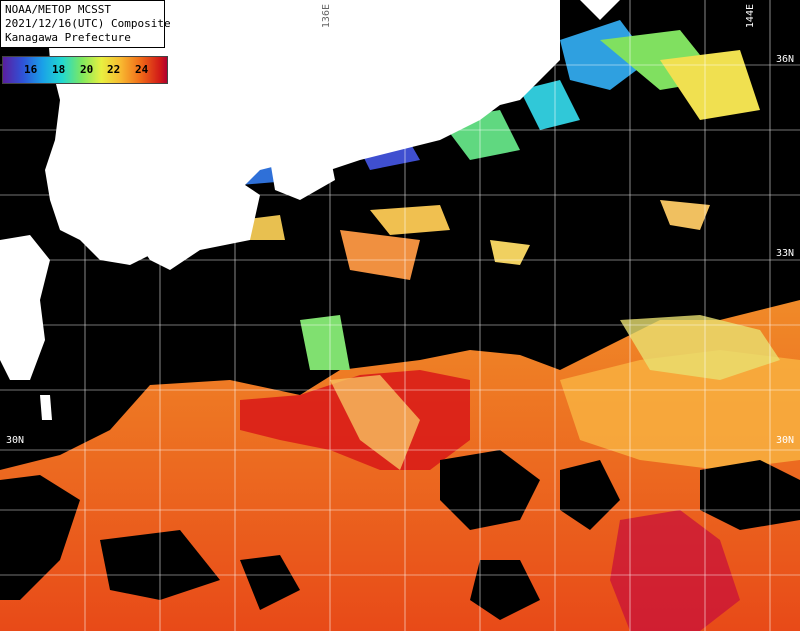  Describe the element at coordinates (190, 222) in the screenshot. I see `shikoku-land` at that location.